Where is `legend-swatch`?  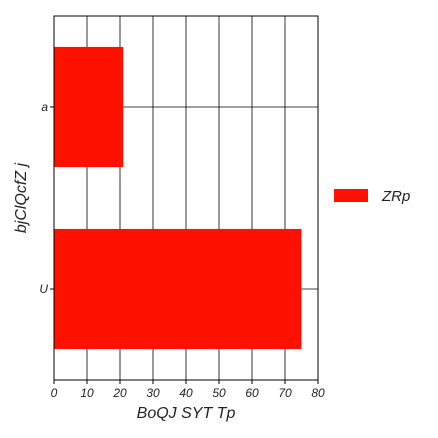 legend-swatch is located at coordinates (351, 195).